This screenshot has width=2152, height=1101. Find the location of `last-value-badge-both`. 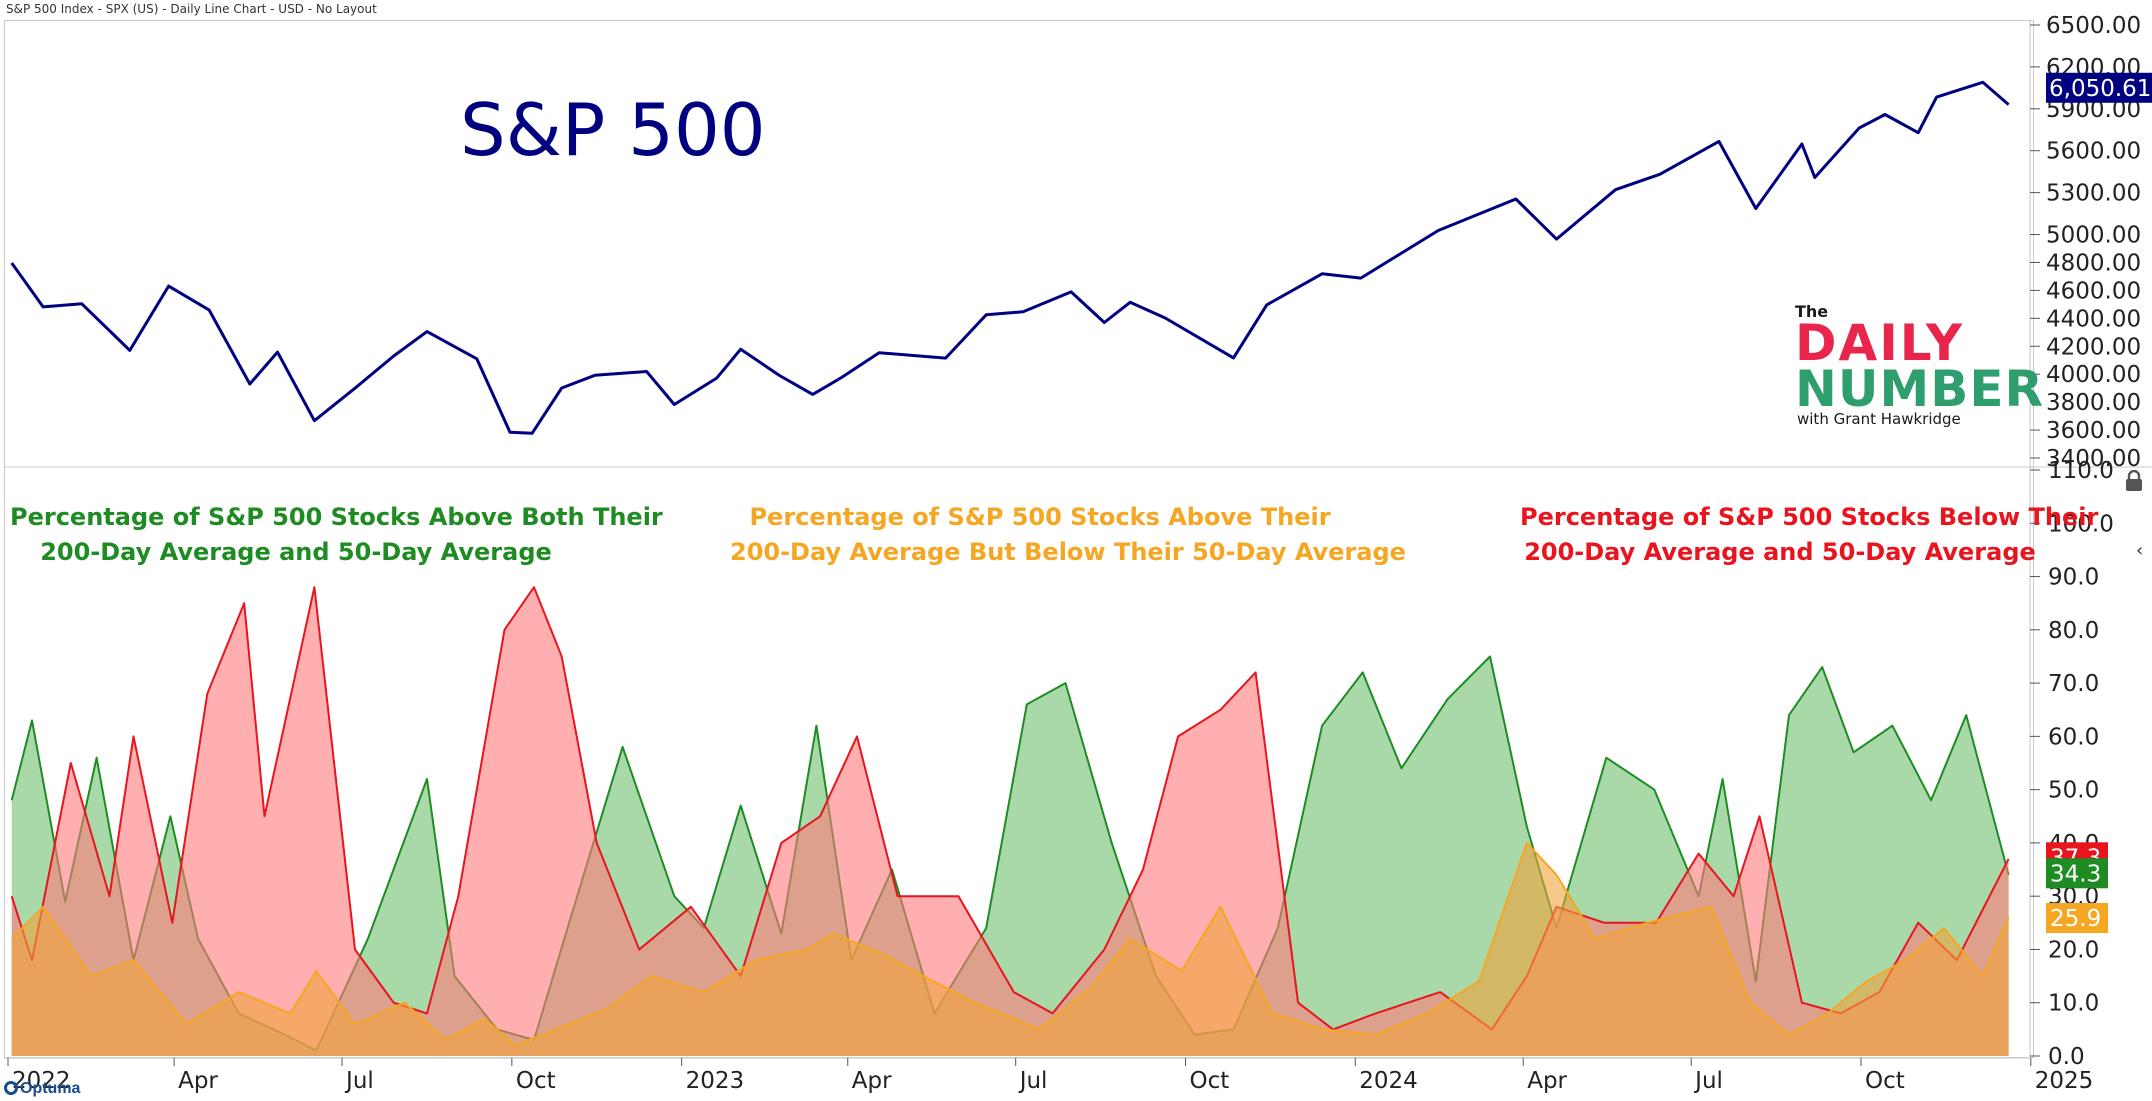

last-value-badge-both is located at coordinates (2077, 873).